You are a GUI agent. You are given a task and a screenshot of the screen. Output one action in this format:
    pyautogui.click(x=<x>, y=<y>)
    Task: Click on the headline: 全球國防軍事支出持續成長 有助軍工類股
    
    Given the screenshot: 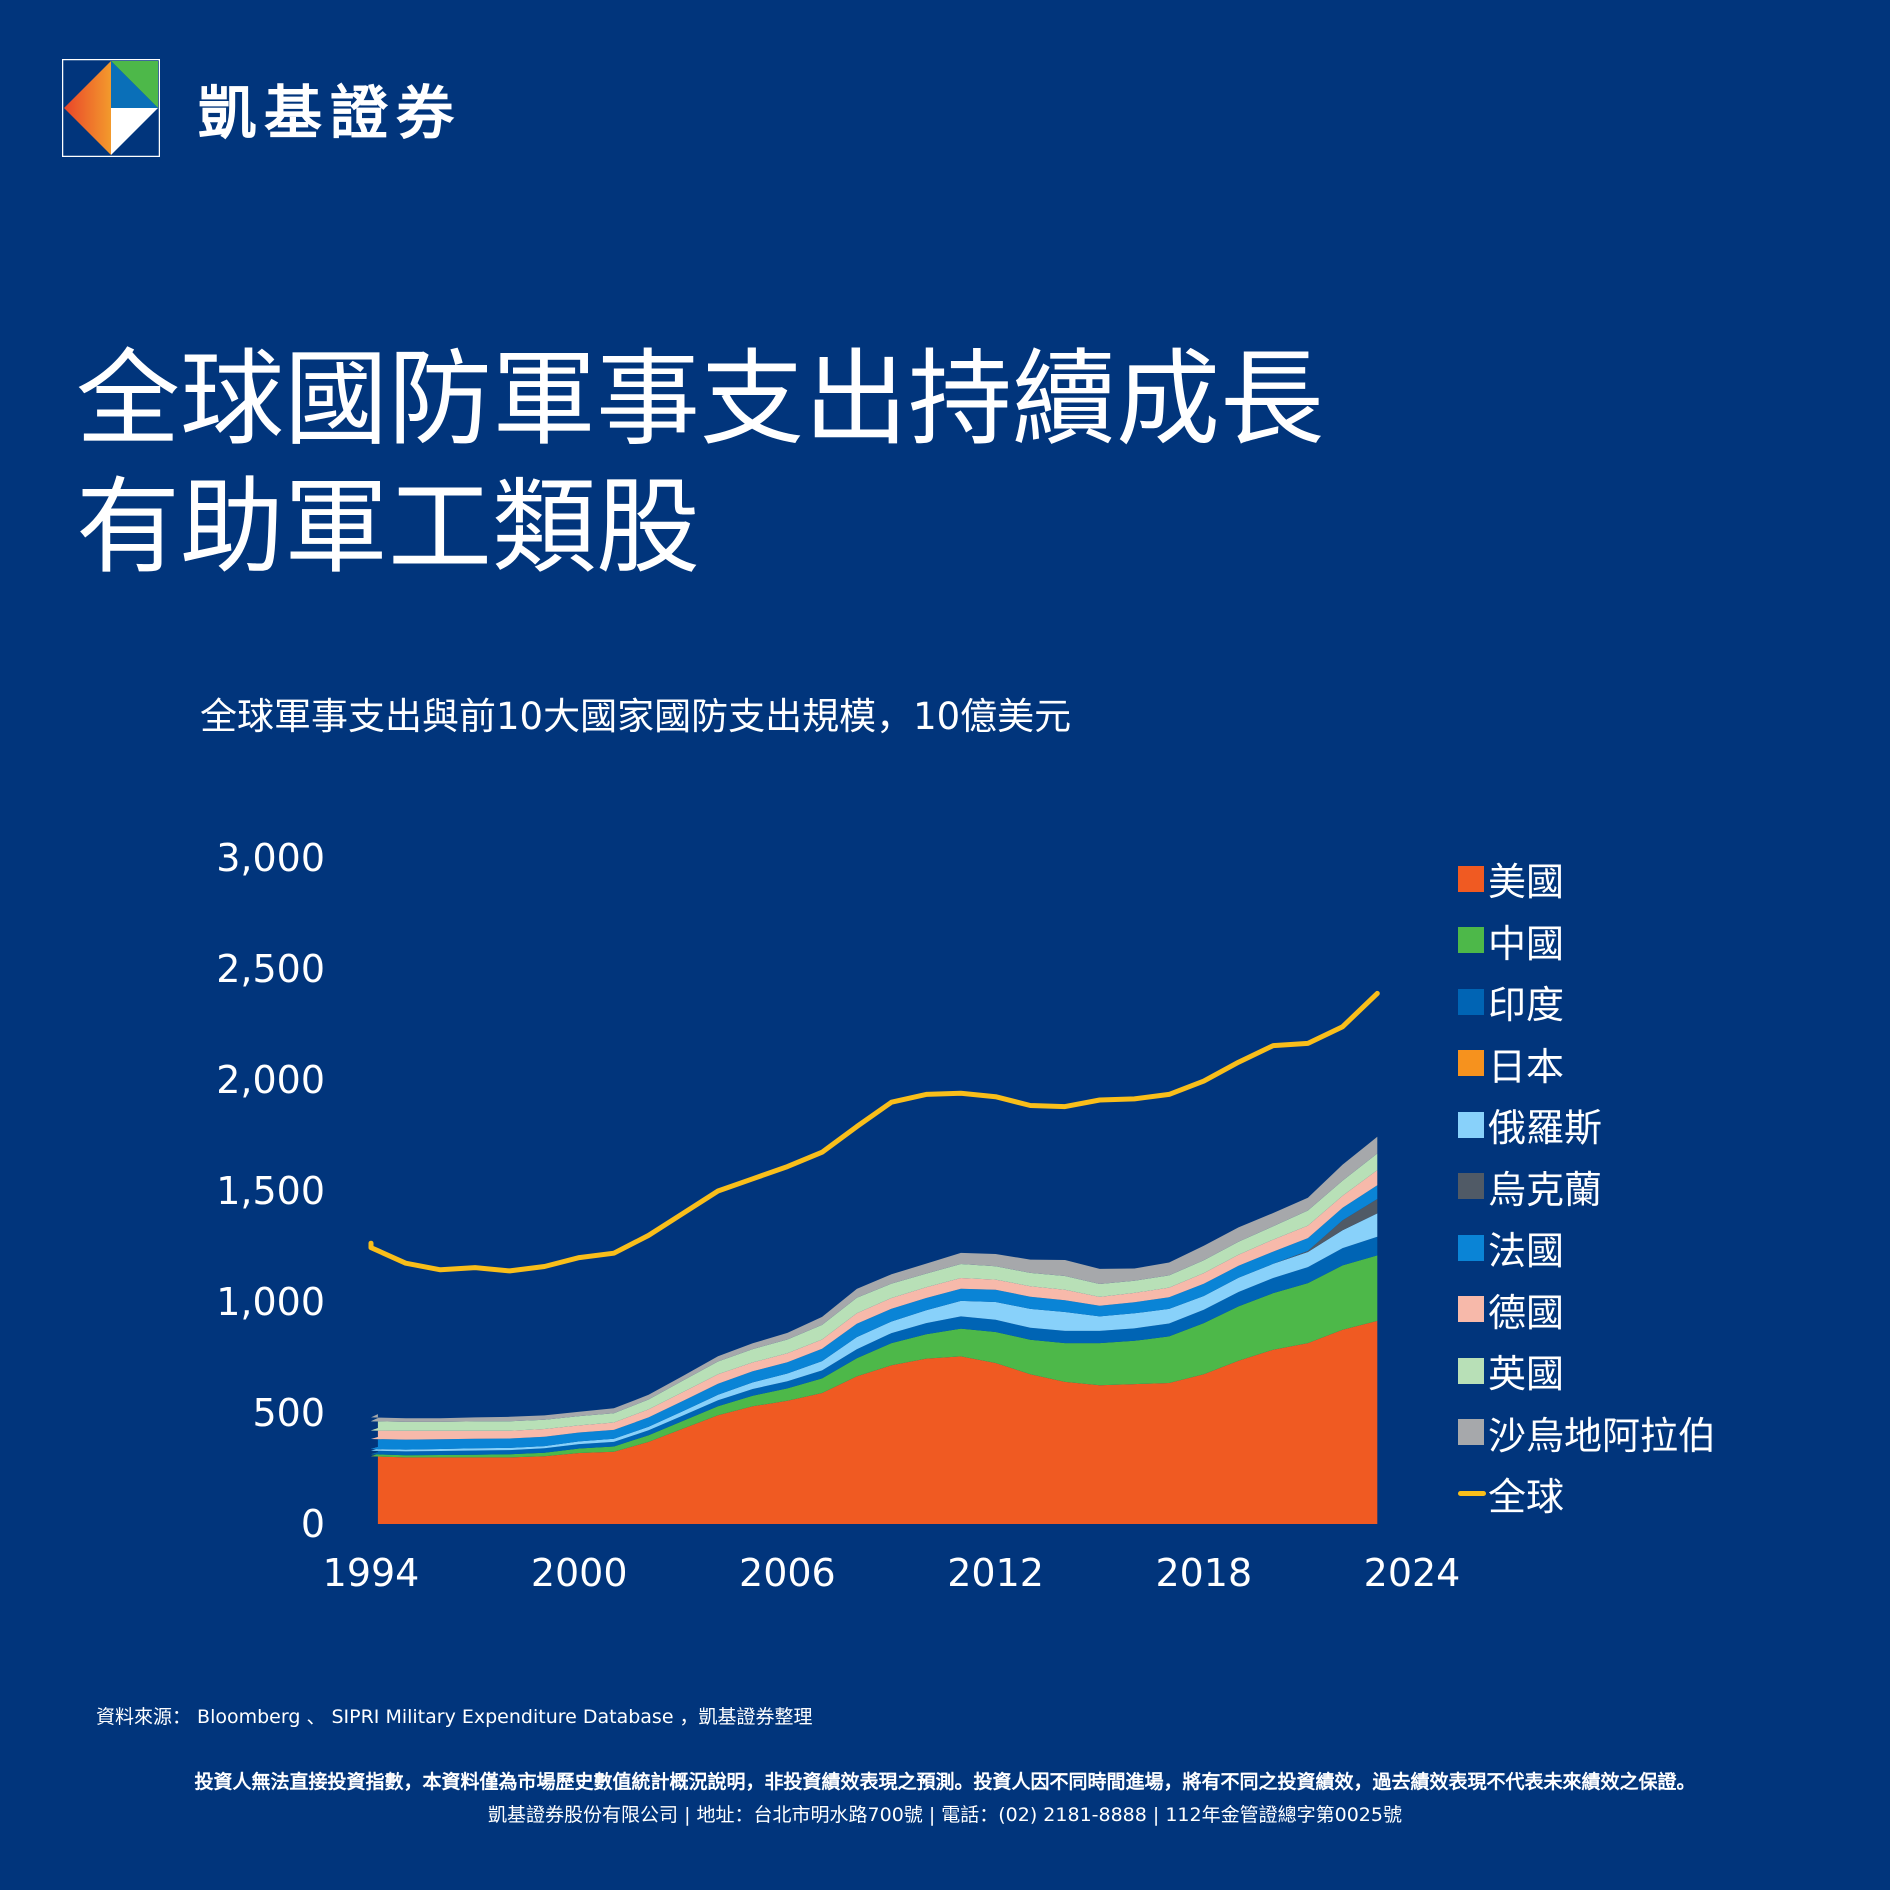 What is the action you would take?
    pyautogui.click(x=700, y=463)
    